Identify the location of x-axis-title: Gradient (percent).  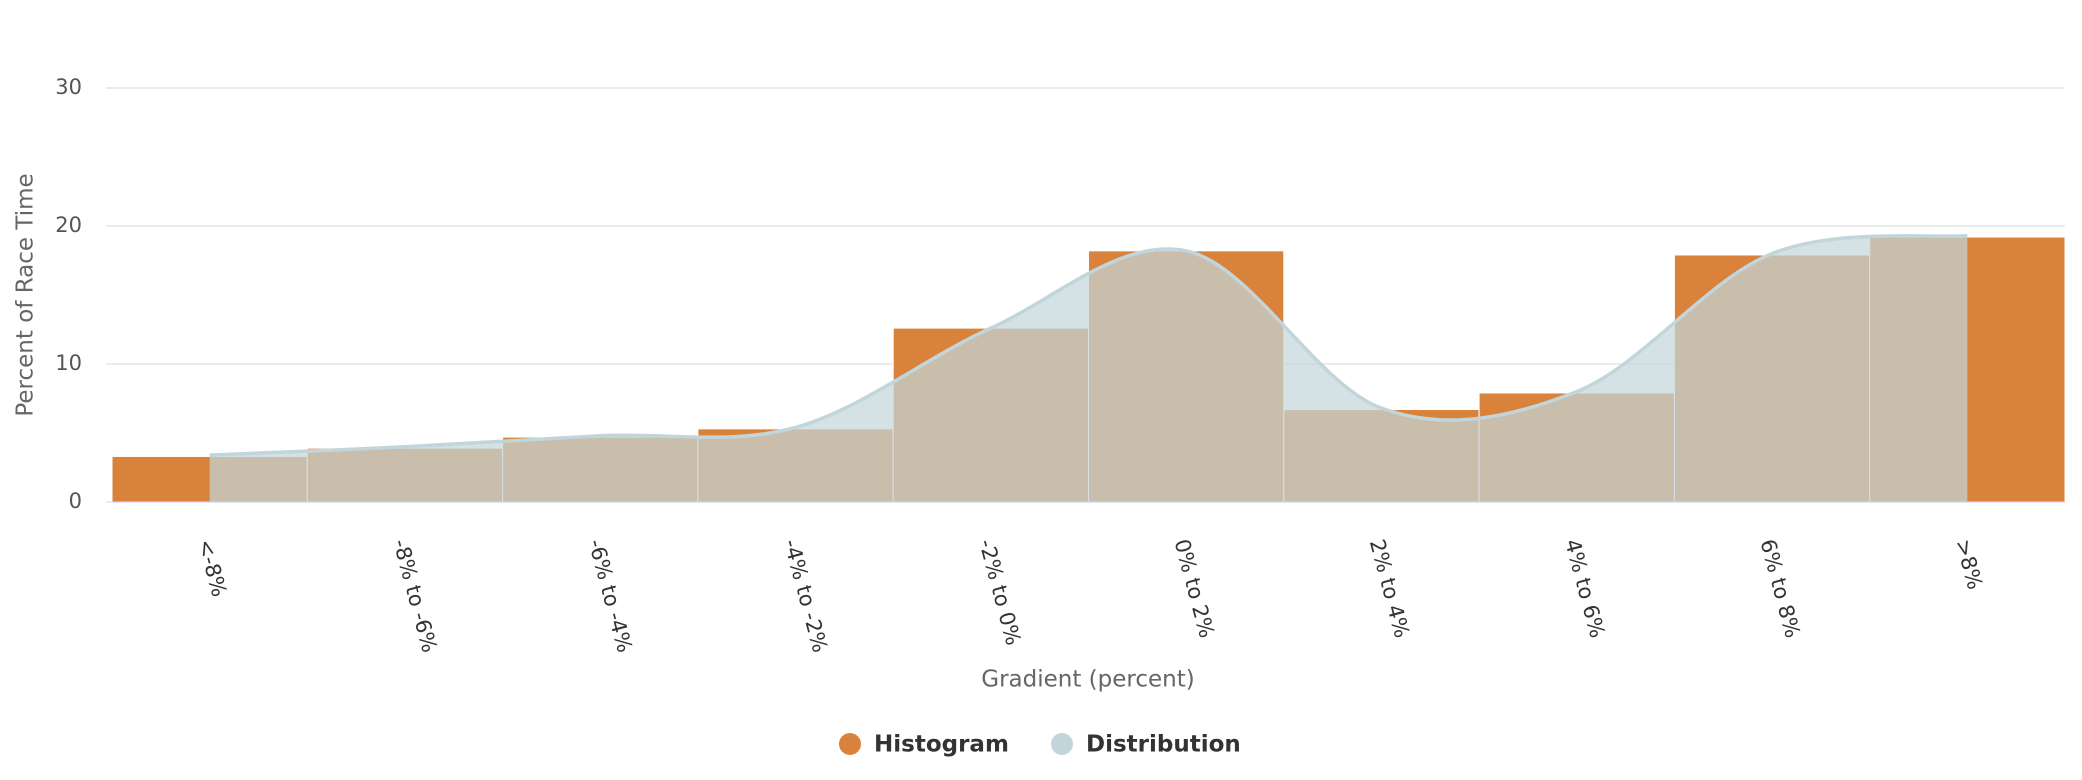
(1087, 680).